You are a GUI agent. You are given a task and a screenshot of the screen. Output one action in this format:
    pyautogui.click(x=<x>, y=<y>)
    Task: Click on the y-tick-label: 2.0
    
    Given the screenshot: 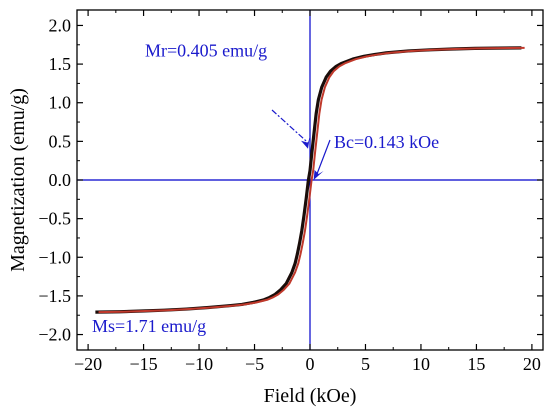 What is the action you would take?
    pyautogui.click(x=60, y=25)
    